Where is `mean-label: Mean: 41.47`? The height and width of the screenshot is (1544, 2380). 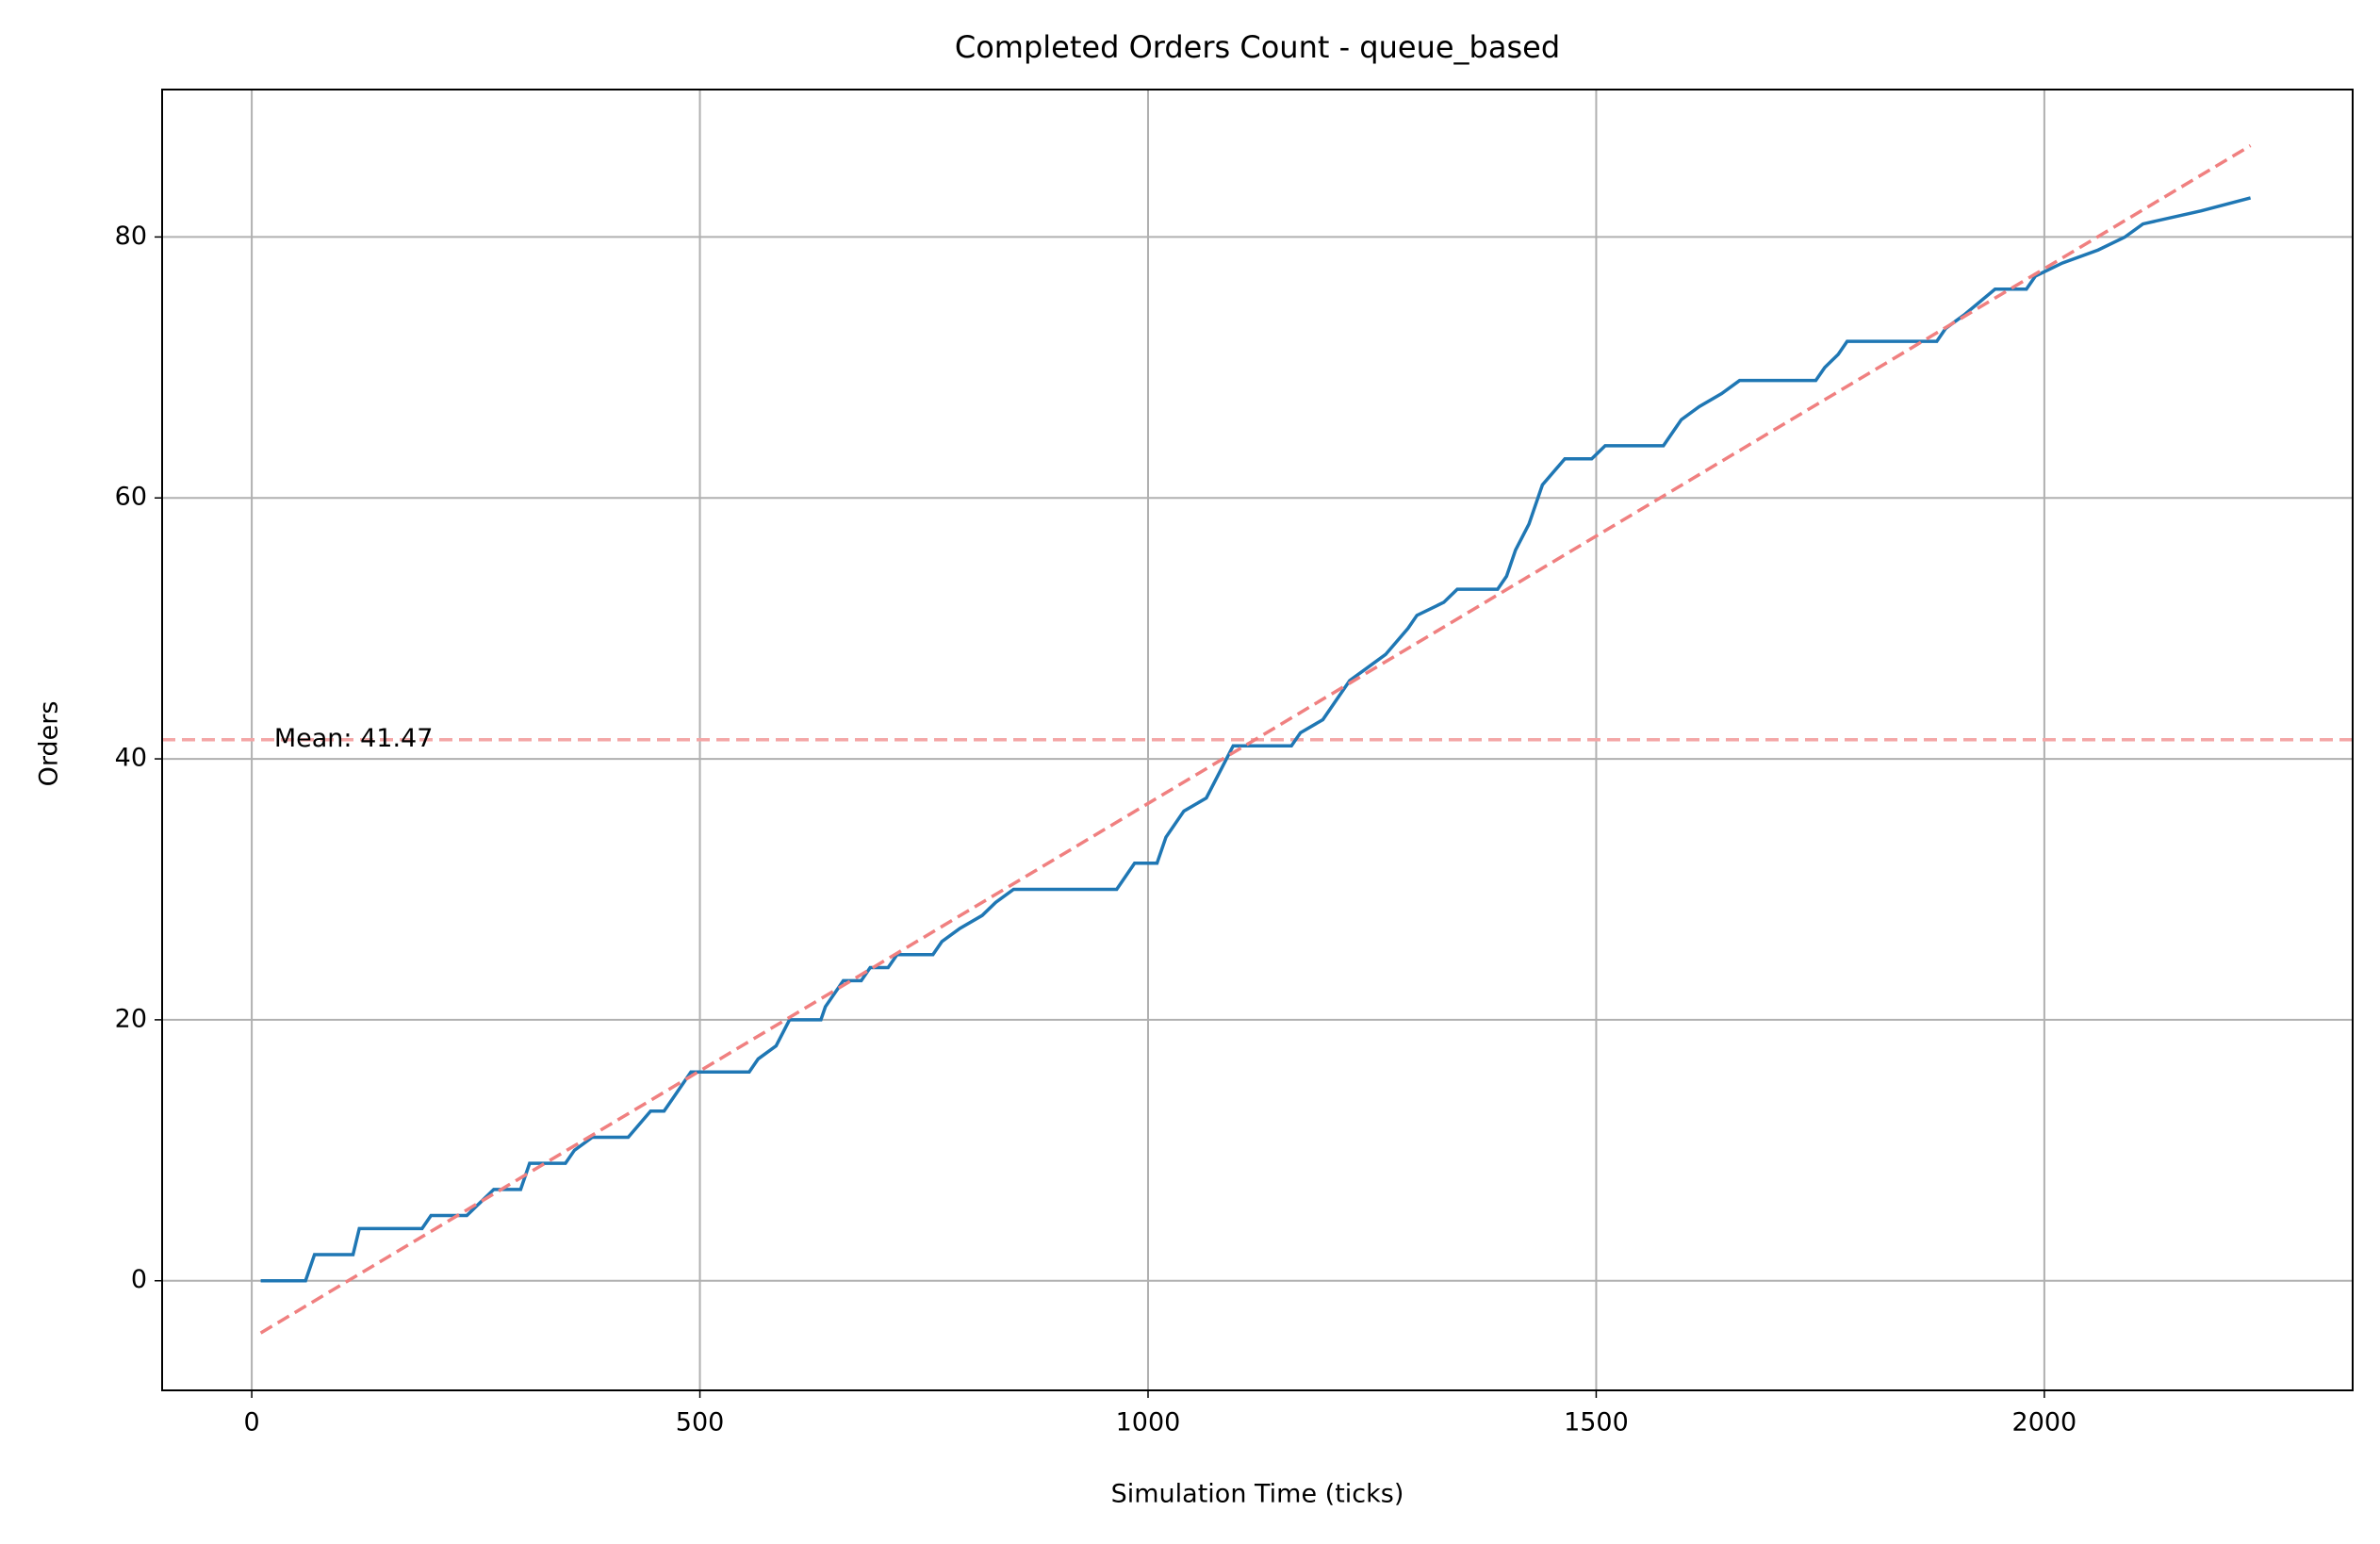 mean-label: Mean: 41.47 is located at coordinates (354, 738).